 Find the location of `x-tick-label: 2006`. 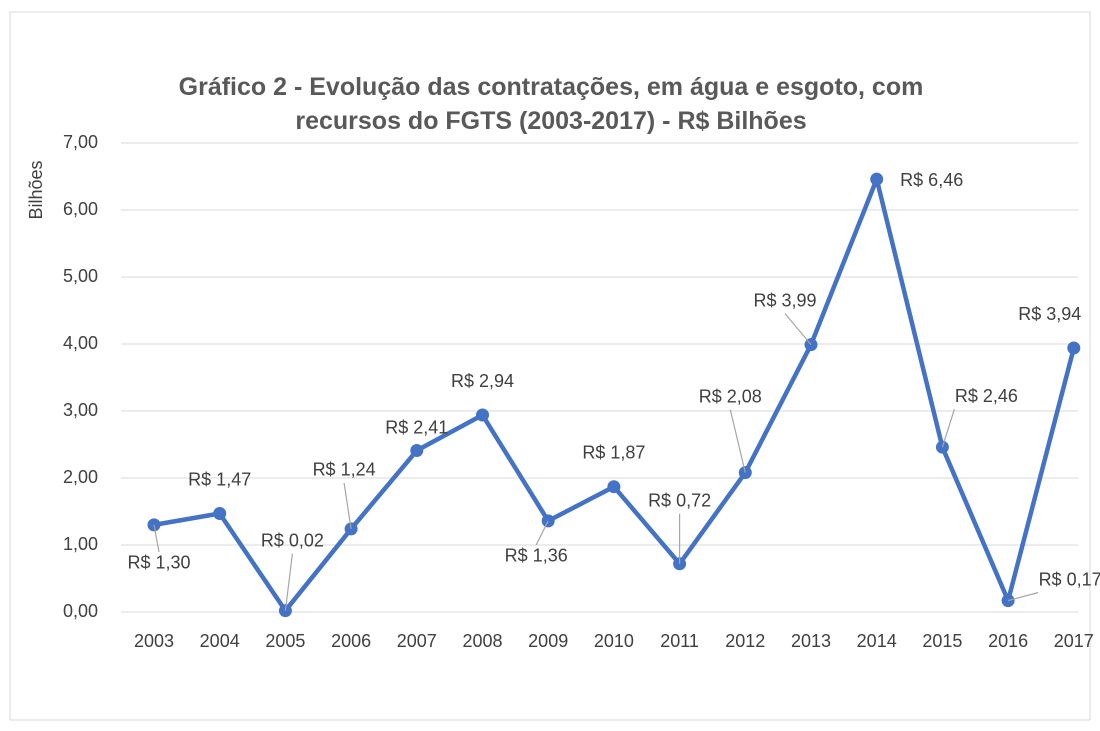

x-tick-label: 2006 is located at coordinates (351, 641).